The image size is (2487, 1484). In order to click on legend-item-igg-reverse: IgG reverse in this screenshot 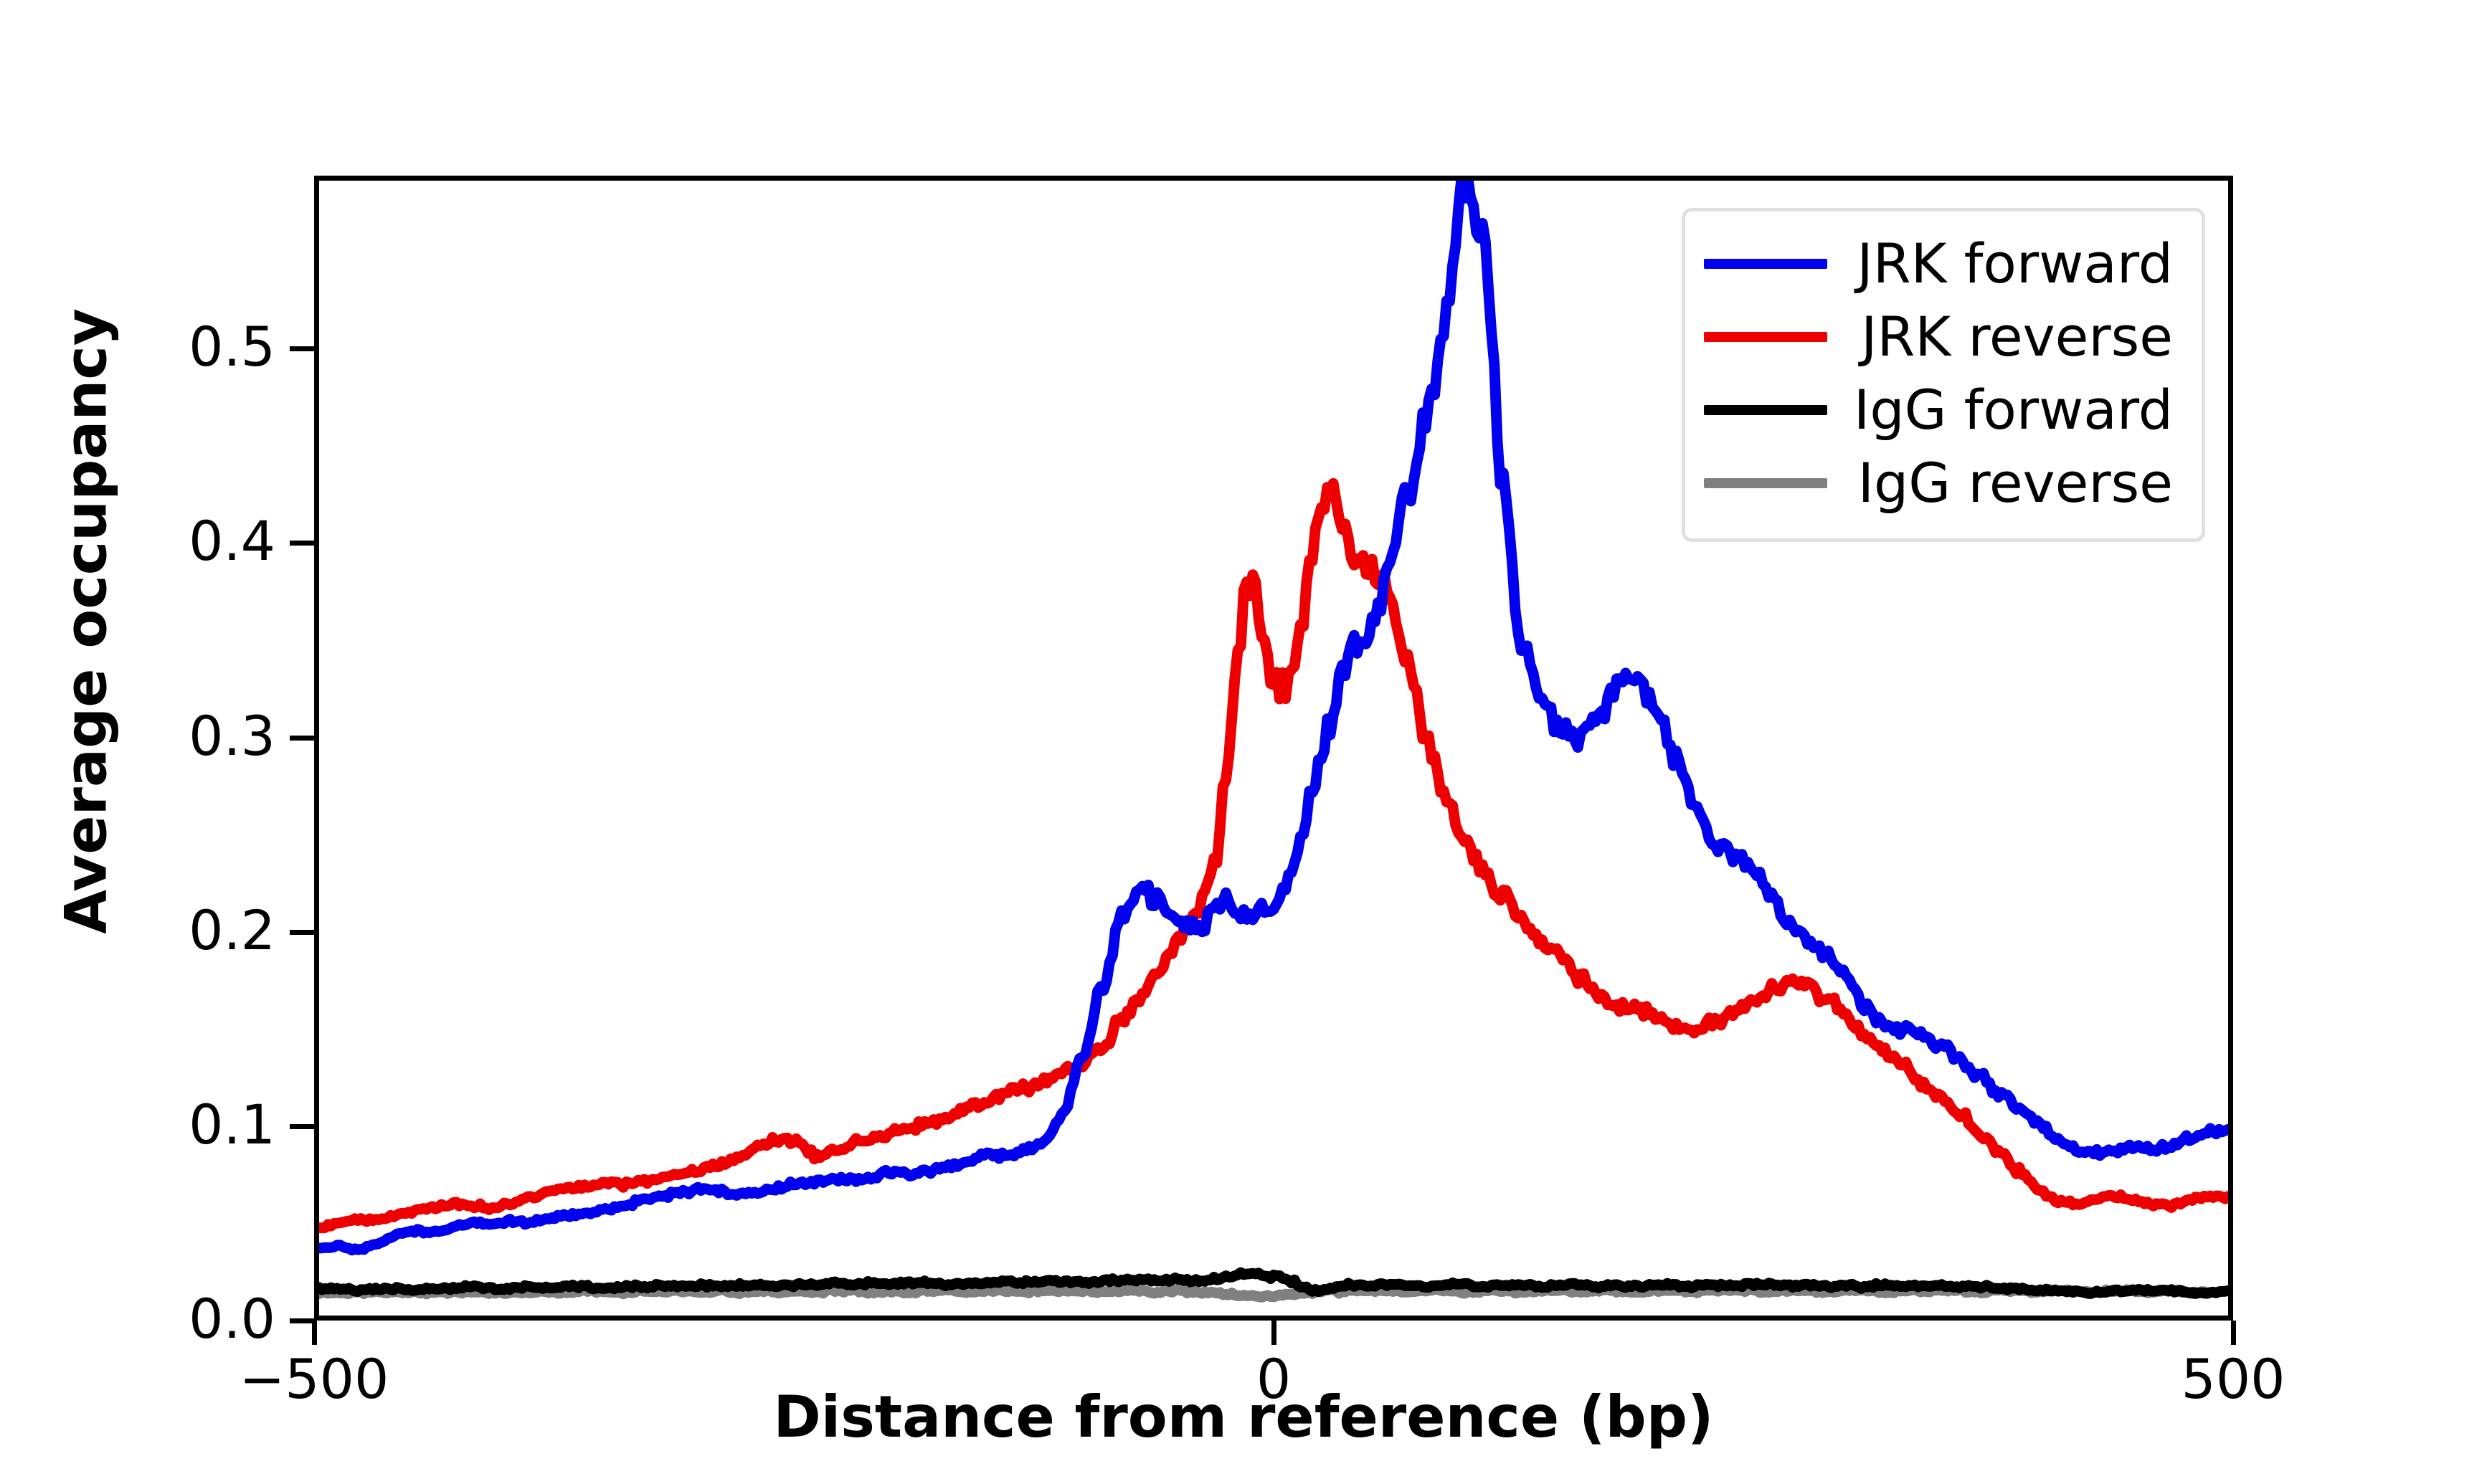, I will do `click(1944, 483)`.